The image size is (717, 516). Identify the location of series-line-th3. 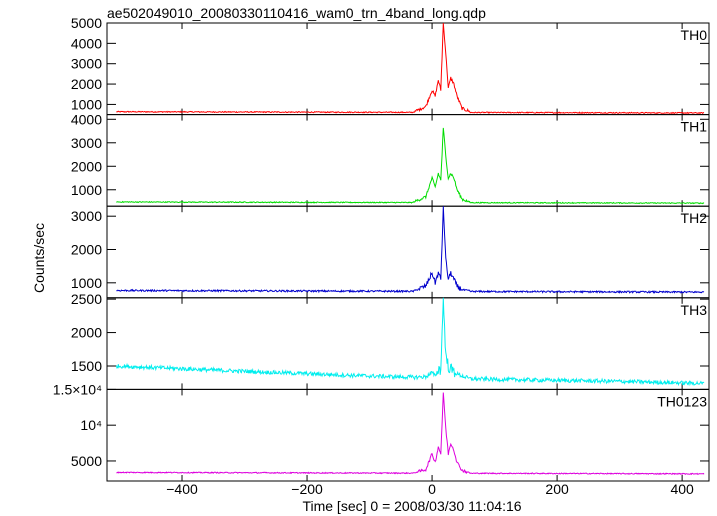
(410, 342).